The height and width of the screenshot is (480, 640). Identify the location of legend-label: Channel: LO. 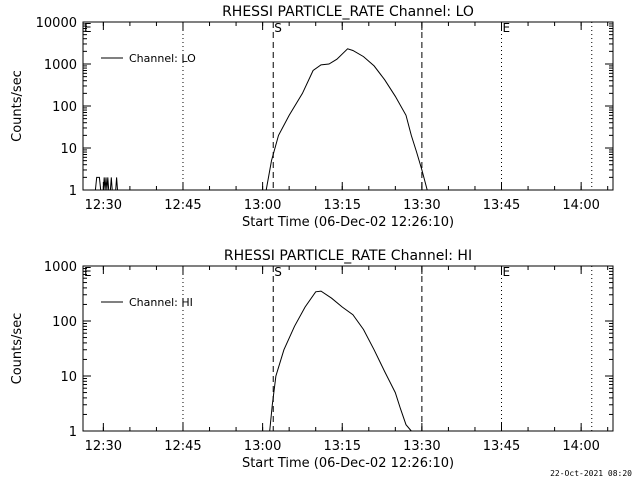
(162, 58).